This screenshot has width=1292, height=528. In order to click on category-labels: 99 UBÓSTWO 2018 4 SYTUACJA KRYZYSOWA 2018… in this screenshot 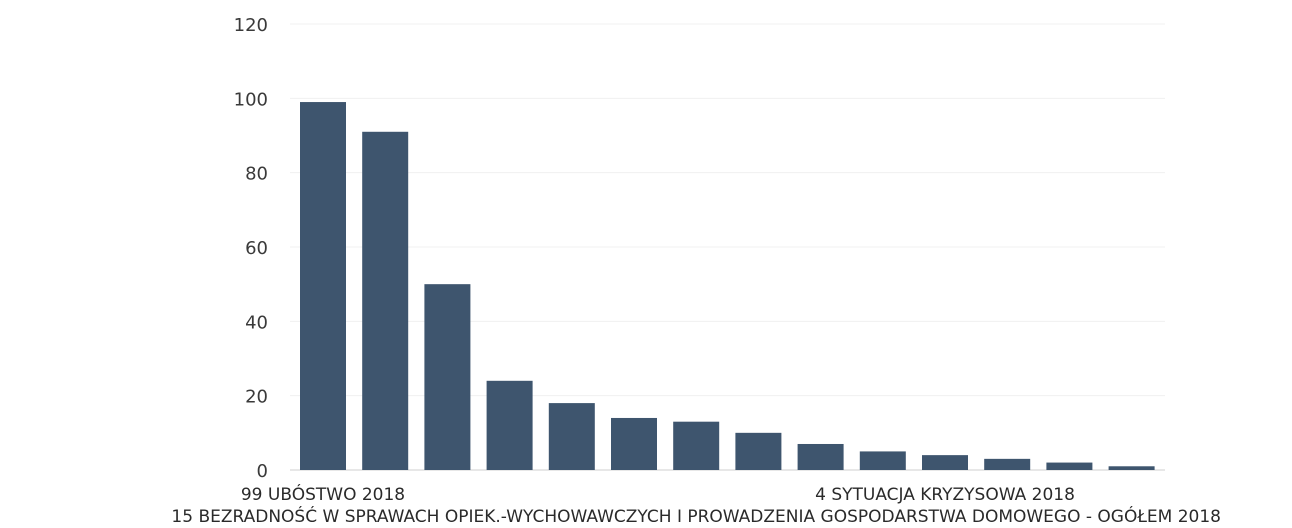, I will do `click(696, 505)`.